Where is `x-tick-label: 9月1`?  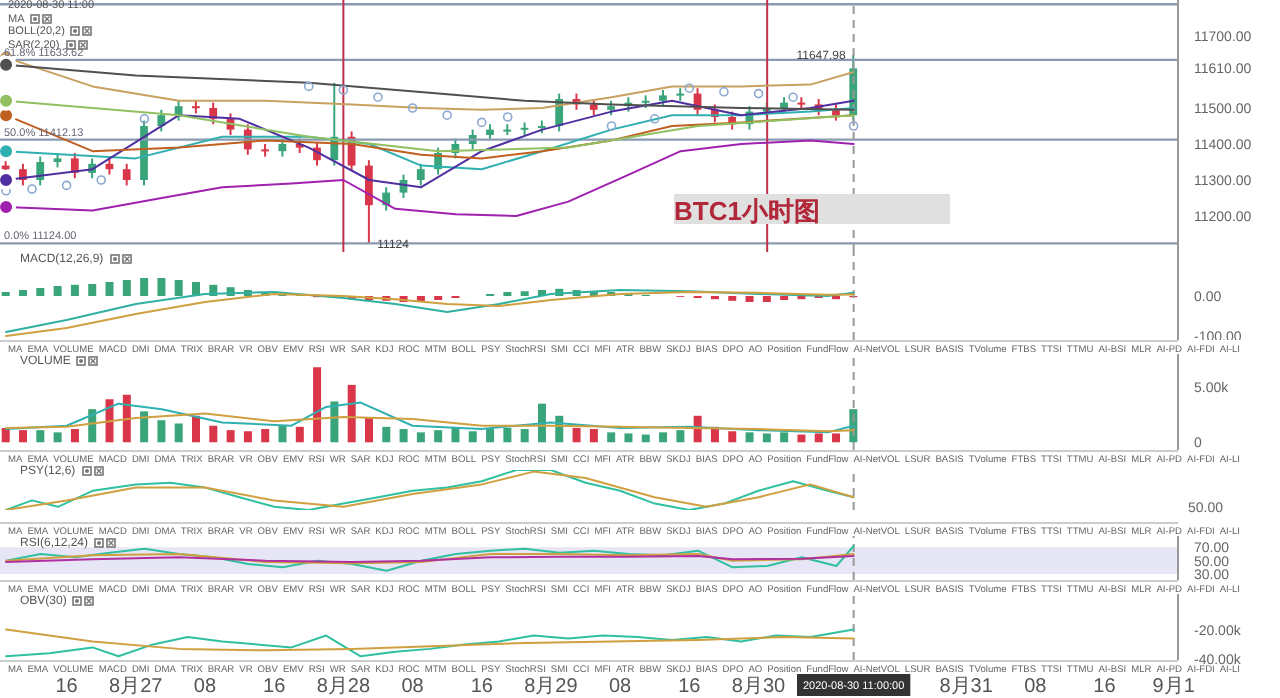
x-tick-label: 9月1 is located at coordinates (1174, 687).